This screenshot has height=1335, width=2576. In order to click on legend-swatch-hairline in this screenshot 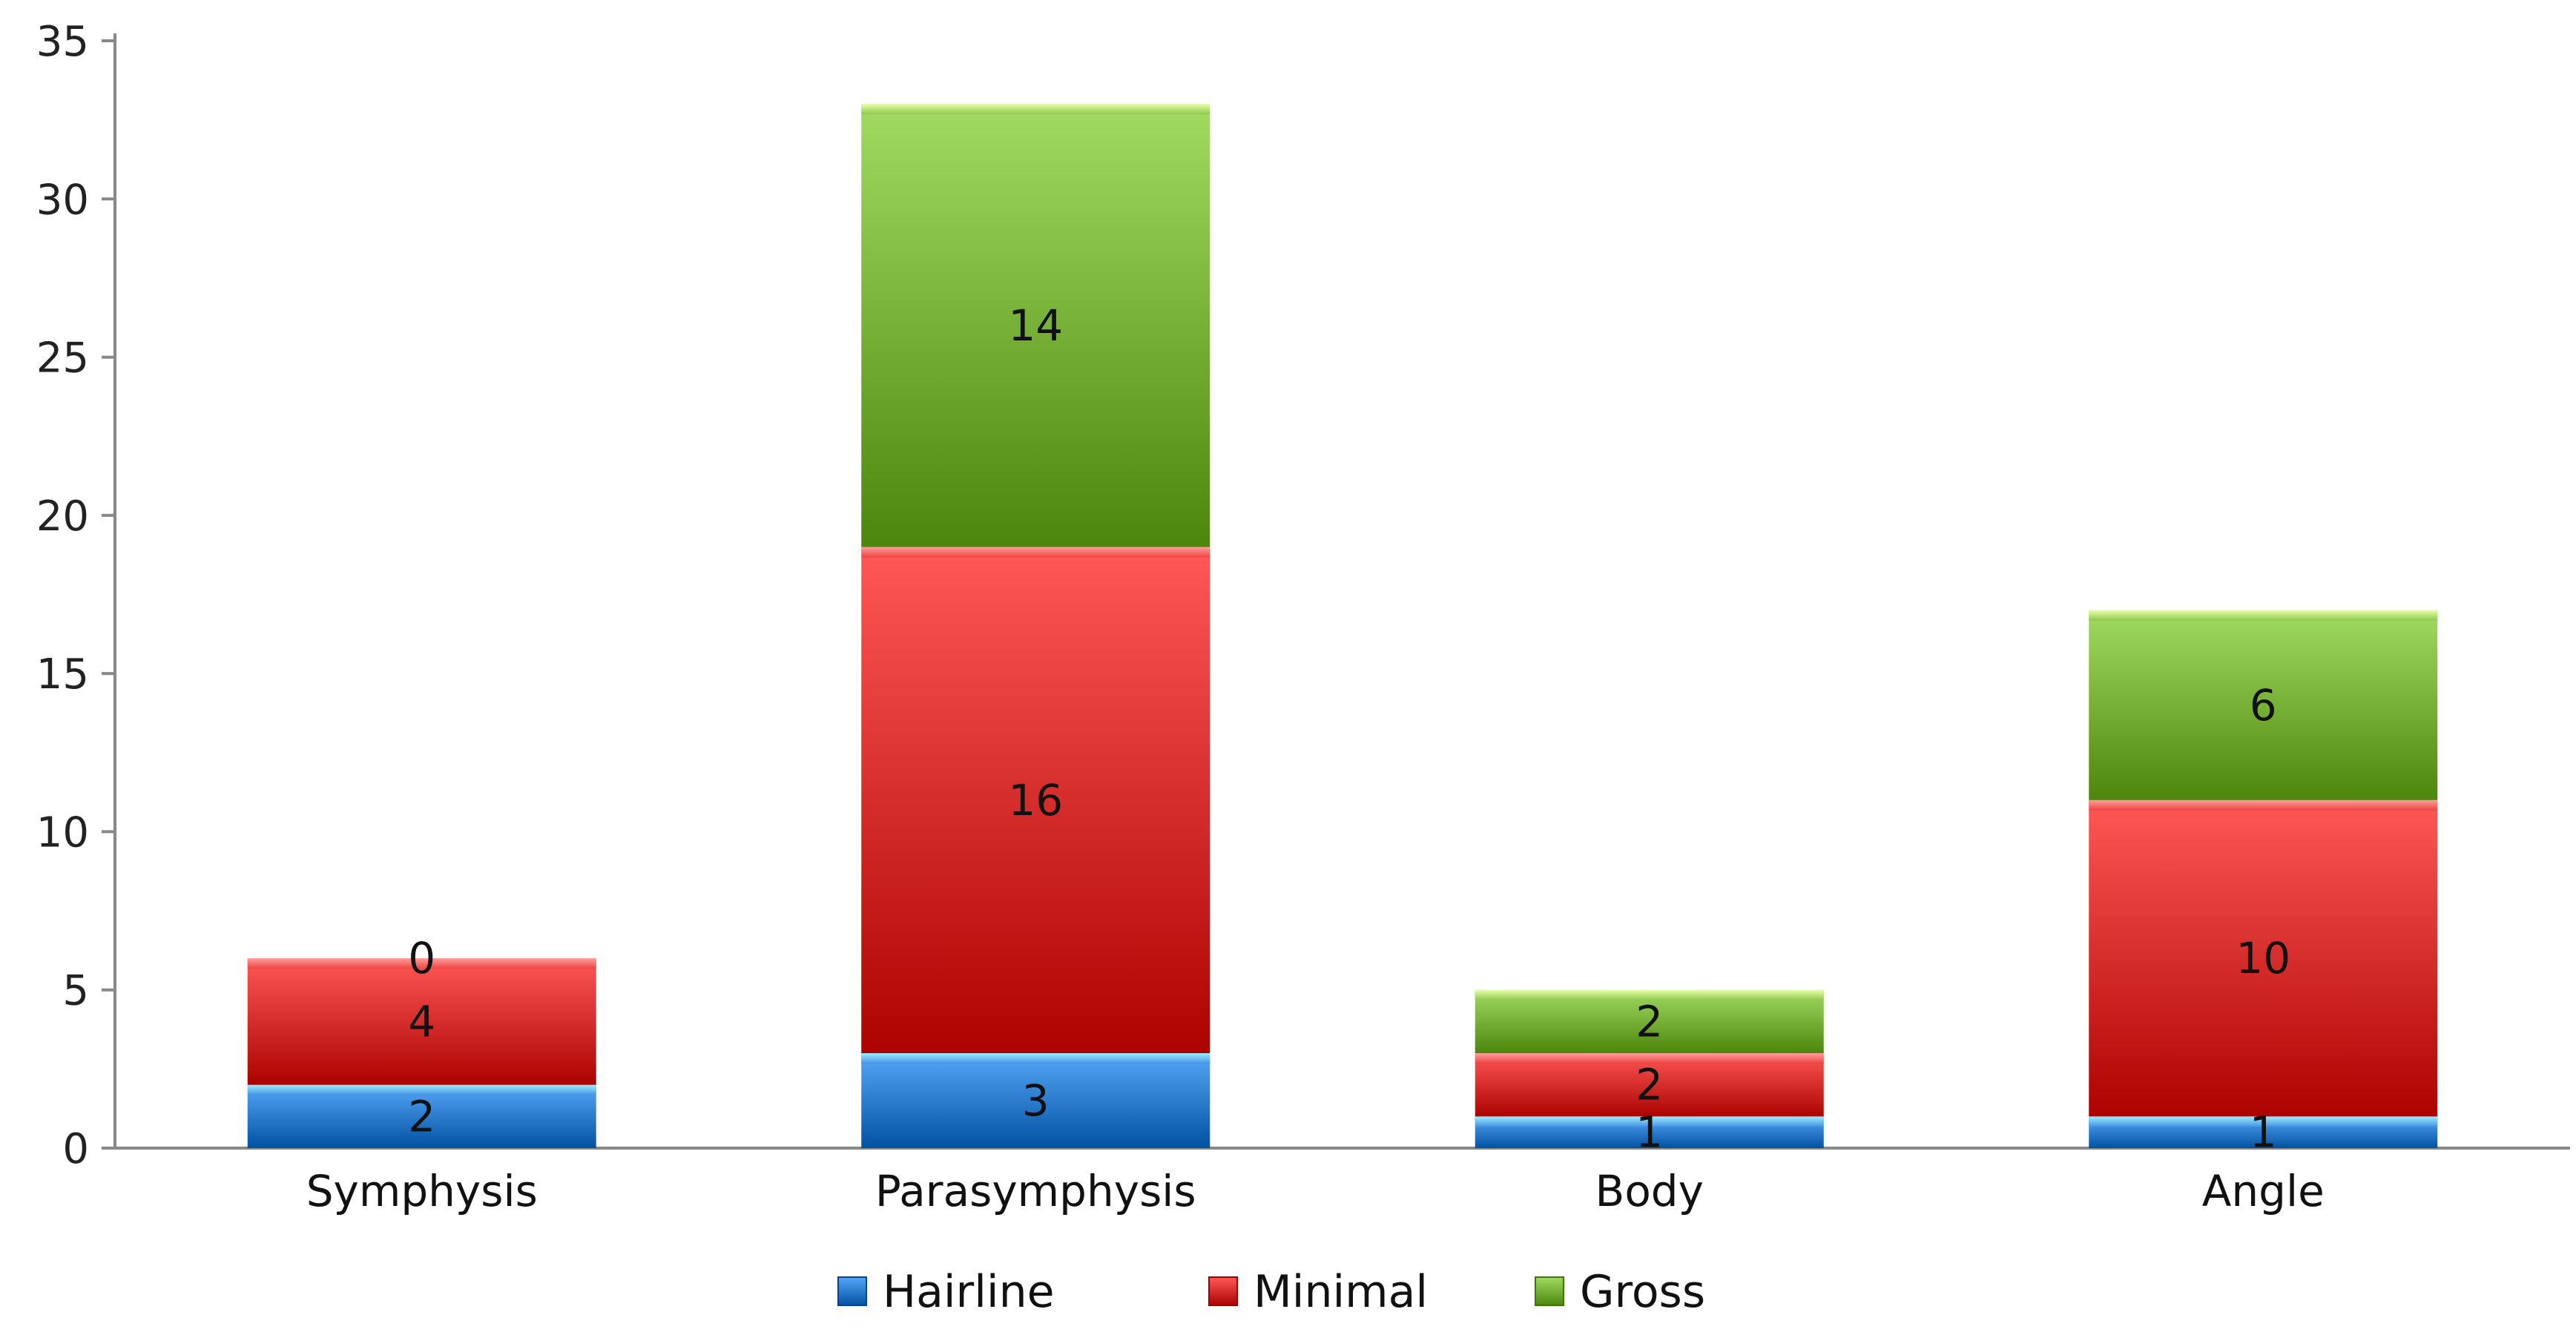, I will do `click(852, 1291)`.